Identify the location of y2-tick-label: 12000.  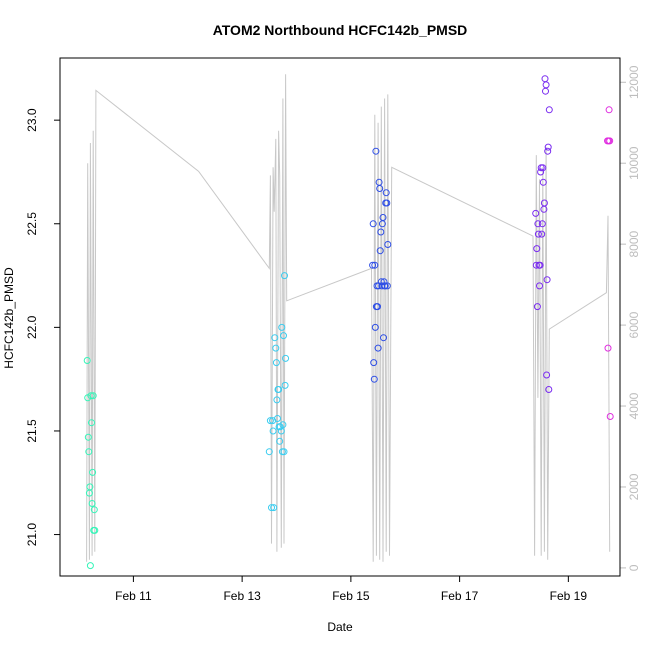
(634, 82).